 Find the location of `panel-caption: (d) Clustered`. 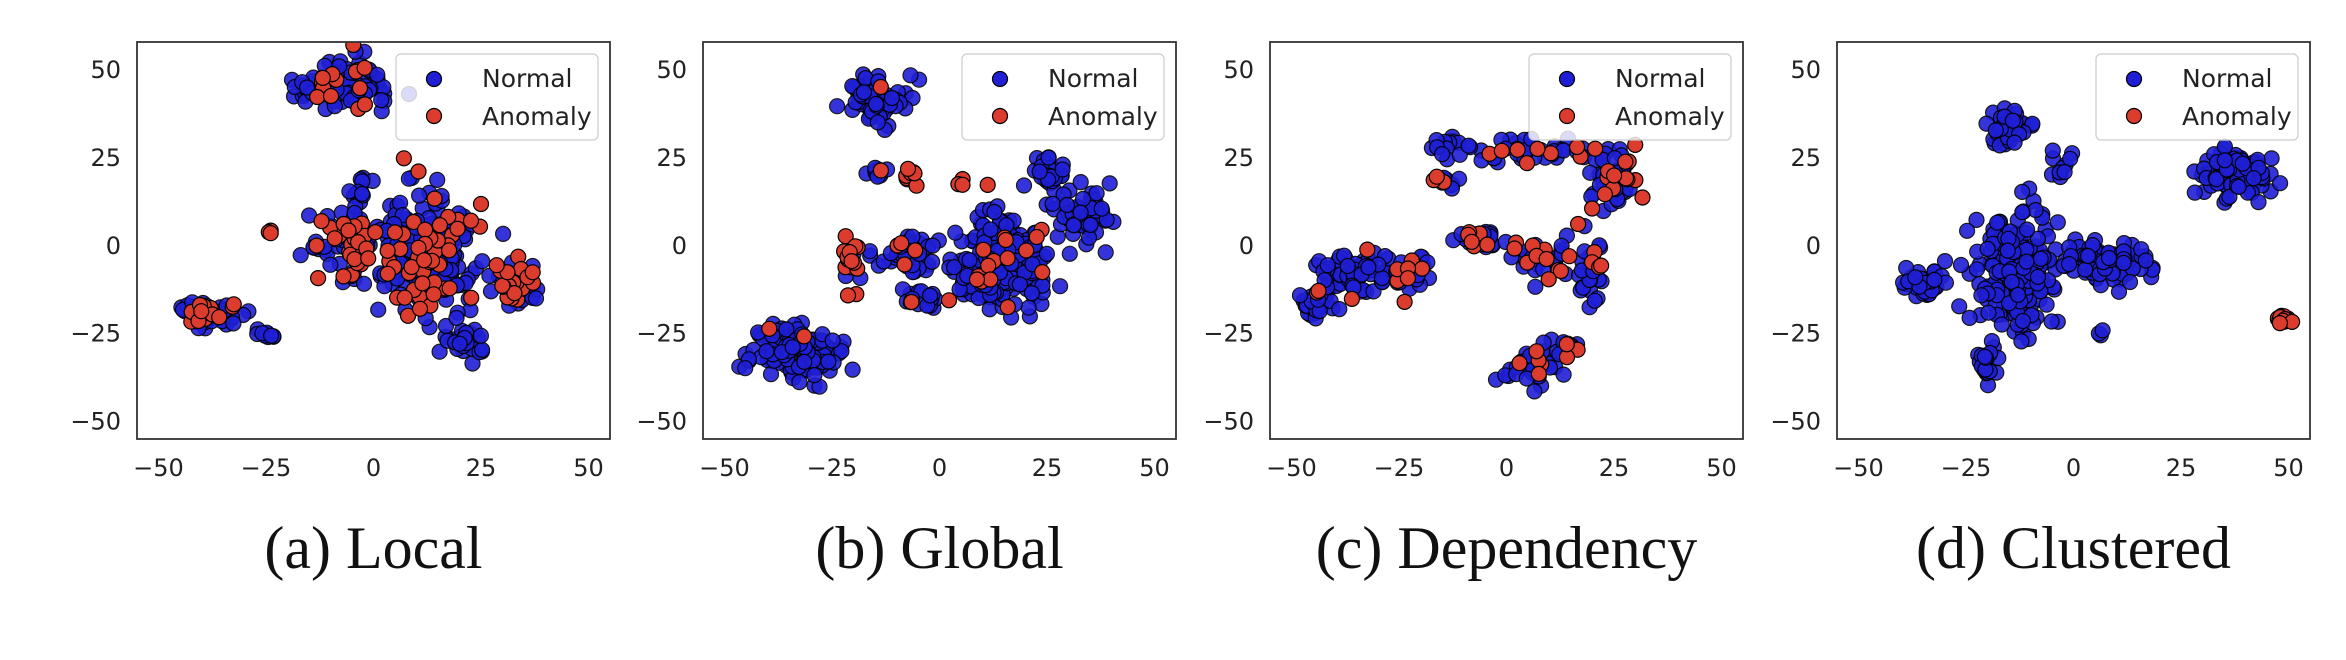

panel-caption: (d) Clustered is located at coordinates (2073, 548).